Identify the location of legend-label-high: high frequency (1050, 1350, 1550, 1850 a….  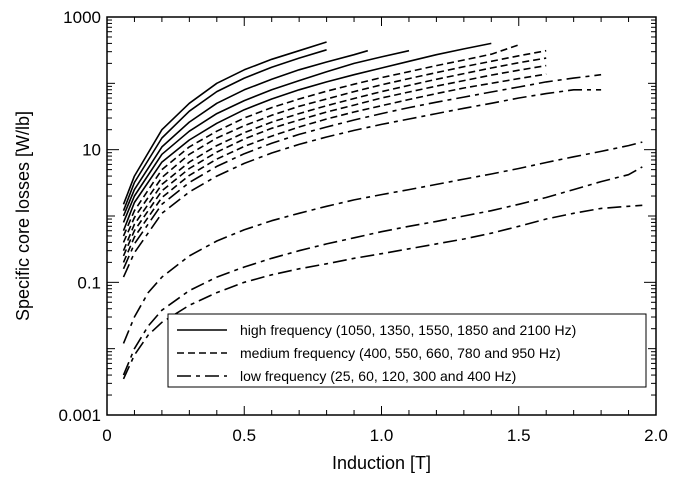
(408, 330).